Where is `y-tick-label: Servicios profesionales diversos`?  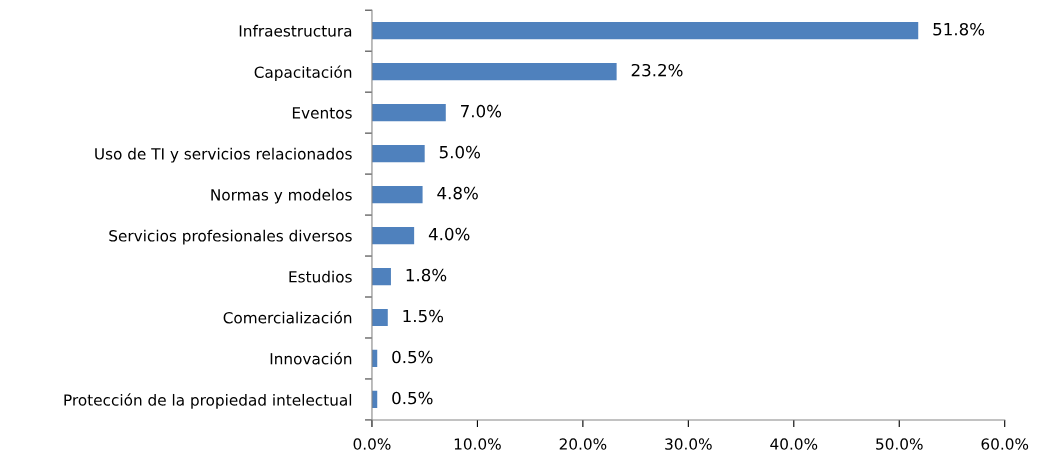 y-tick-label: Servicios profesionales diversos is located at coordinates (230, 237).